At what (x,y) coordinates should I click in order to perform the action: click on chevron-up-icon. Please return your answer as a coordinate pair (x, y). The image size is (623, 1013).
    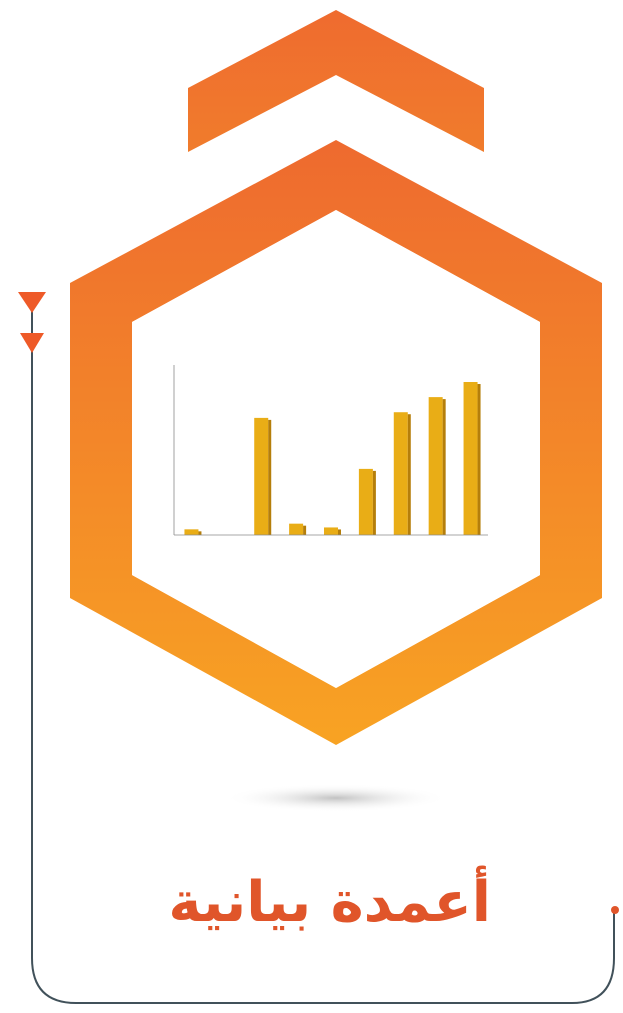
    Looking at the image, I should click on (336, 81).